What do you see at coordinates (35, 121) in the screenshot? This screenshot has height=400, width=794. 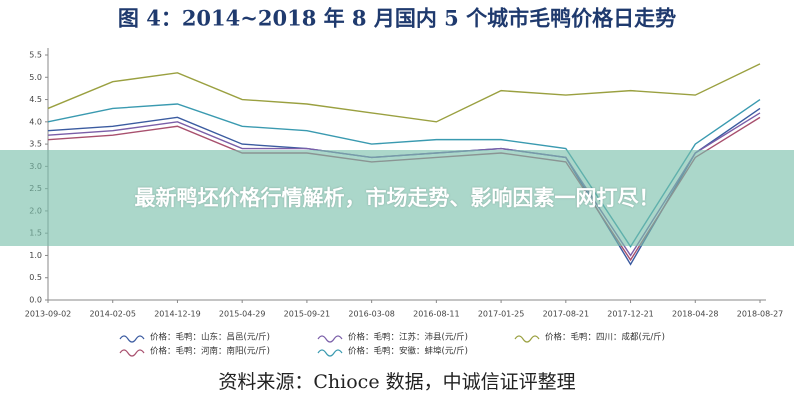 I see `y-tick-label: 4.0` at bounding box center [35, 121].